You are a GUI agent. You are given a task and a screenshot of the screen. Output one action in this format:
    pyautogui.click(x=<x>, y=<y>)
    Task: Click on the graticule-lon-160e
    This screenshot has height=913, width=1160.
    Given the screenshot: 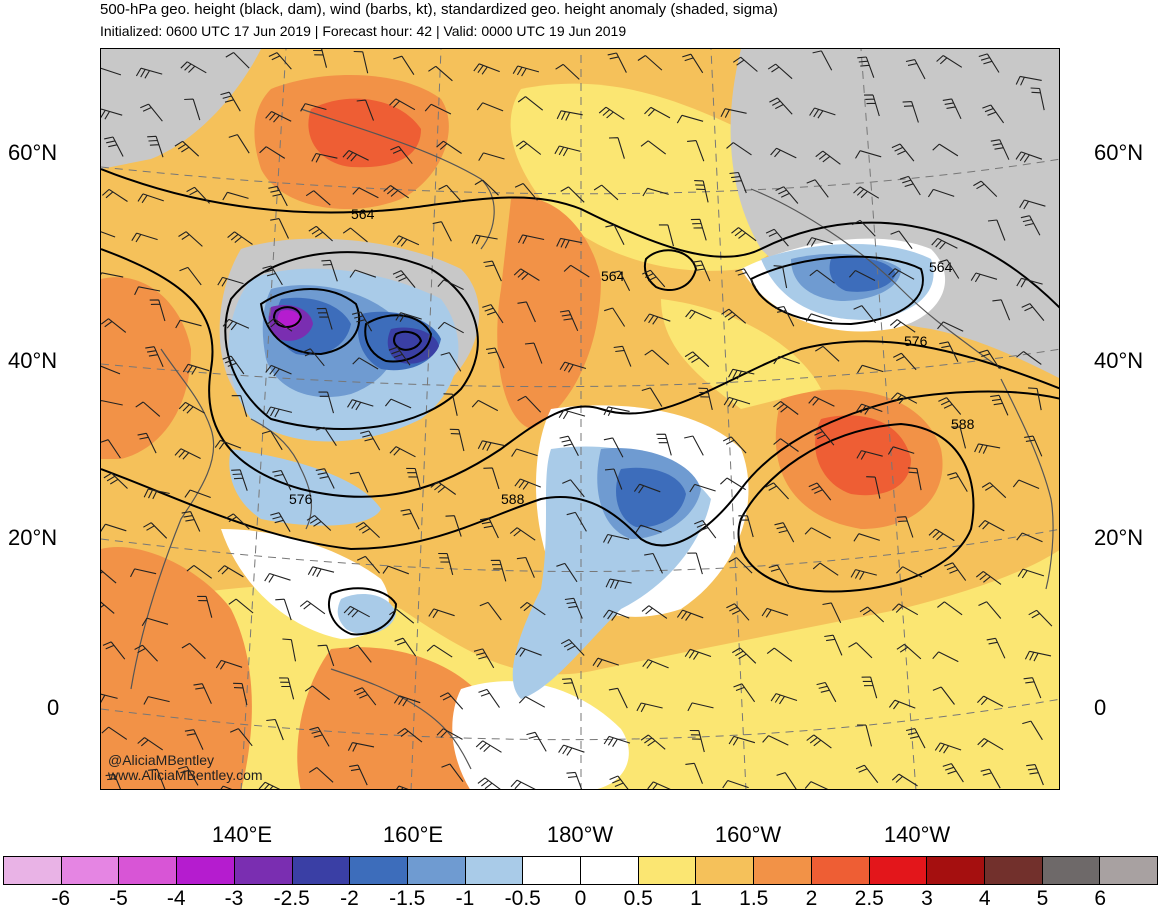 What is the action you would take?
    pyautogui.click(x=426, y=419)
    